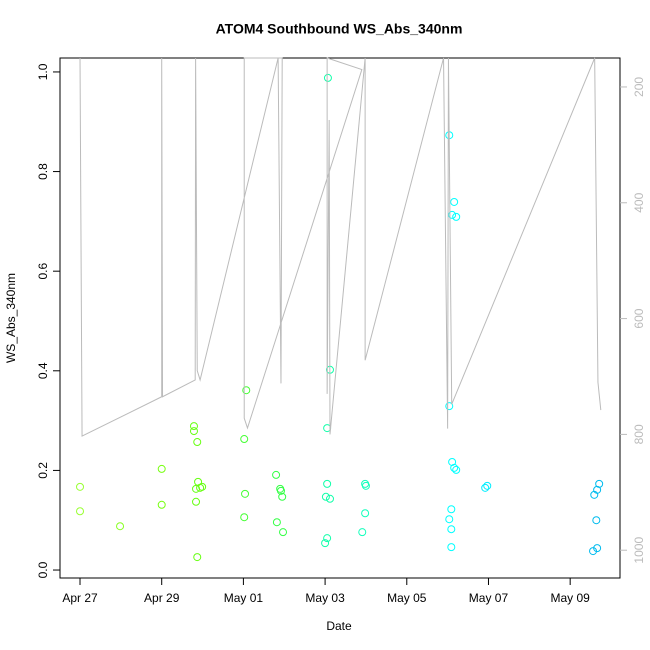 This screenshot has width=650, height=650. I want to click on y-tick-label: 1.0, so click(43, 71).